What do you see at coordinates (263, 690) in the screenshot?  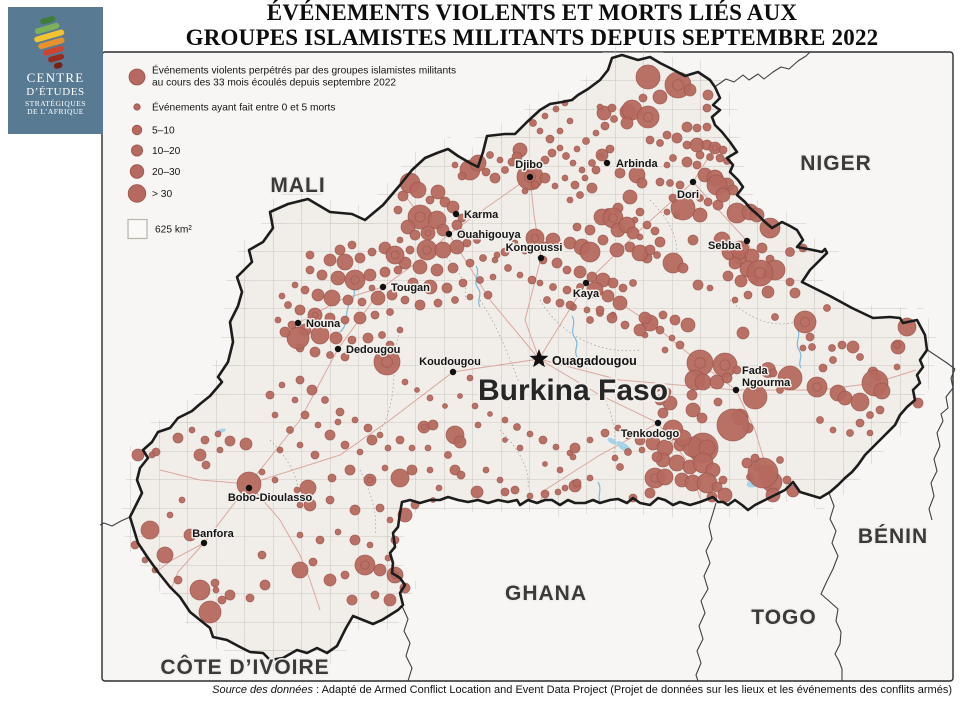 I see `source-prefix: Source des données` at bounding box center [263, 690].